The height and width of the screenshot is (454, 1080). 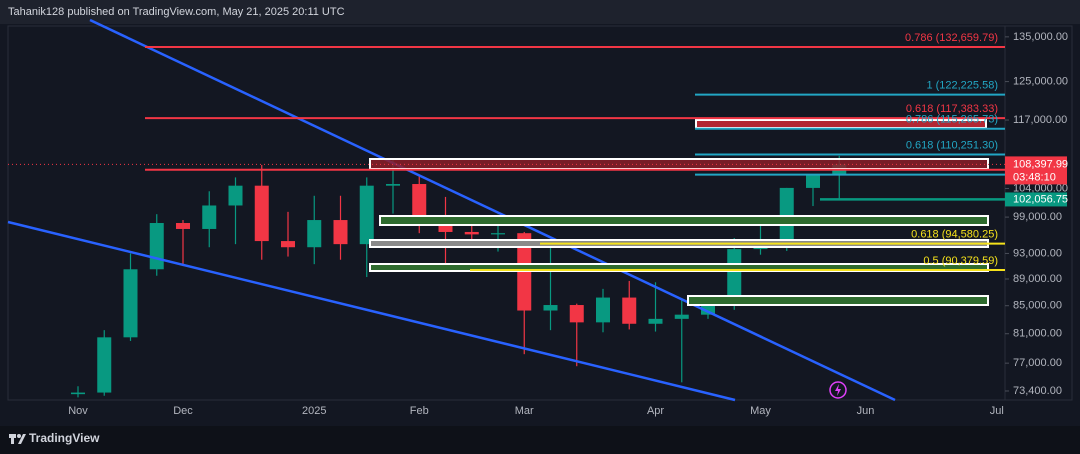 I want to click on y-tick-label: 93,000.00, so click(x=1037, y=253).